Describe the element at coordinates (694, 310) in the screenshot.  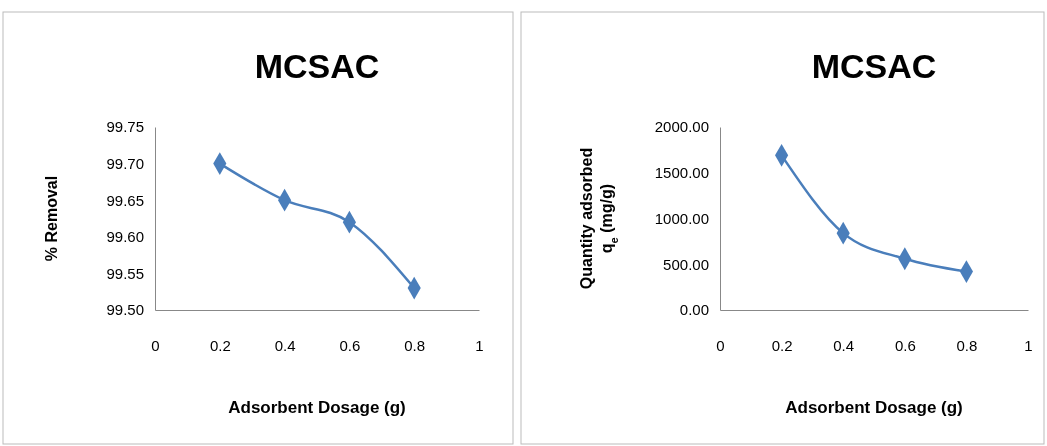
I see `y-tick-label: 0.00` at that location.